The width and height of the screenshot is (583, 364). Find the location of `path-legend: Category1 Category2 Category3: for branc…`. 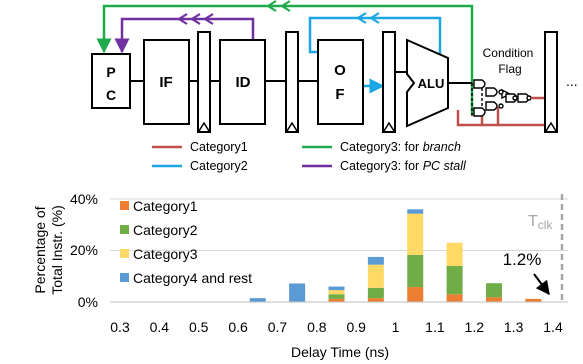

path-legend: Category1 Category2 Category3: for branc… is located at coordinates (309, 156).